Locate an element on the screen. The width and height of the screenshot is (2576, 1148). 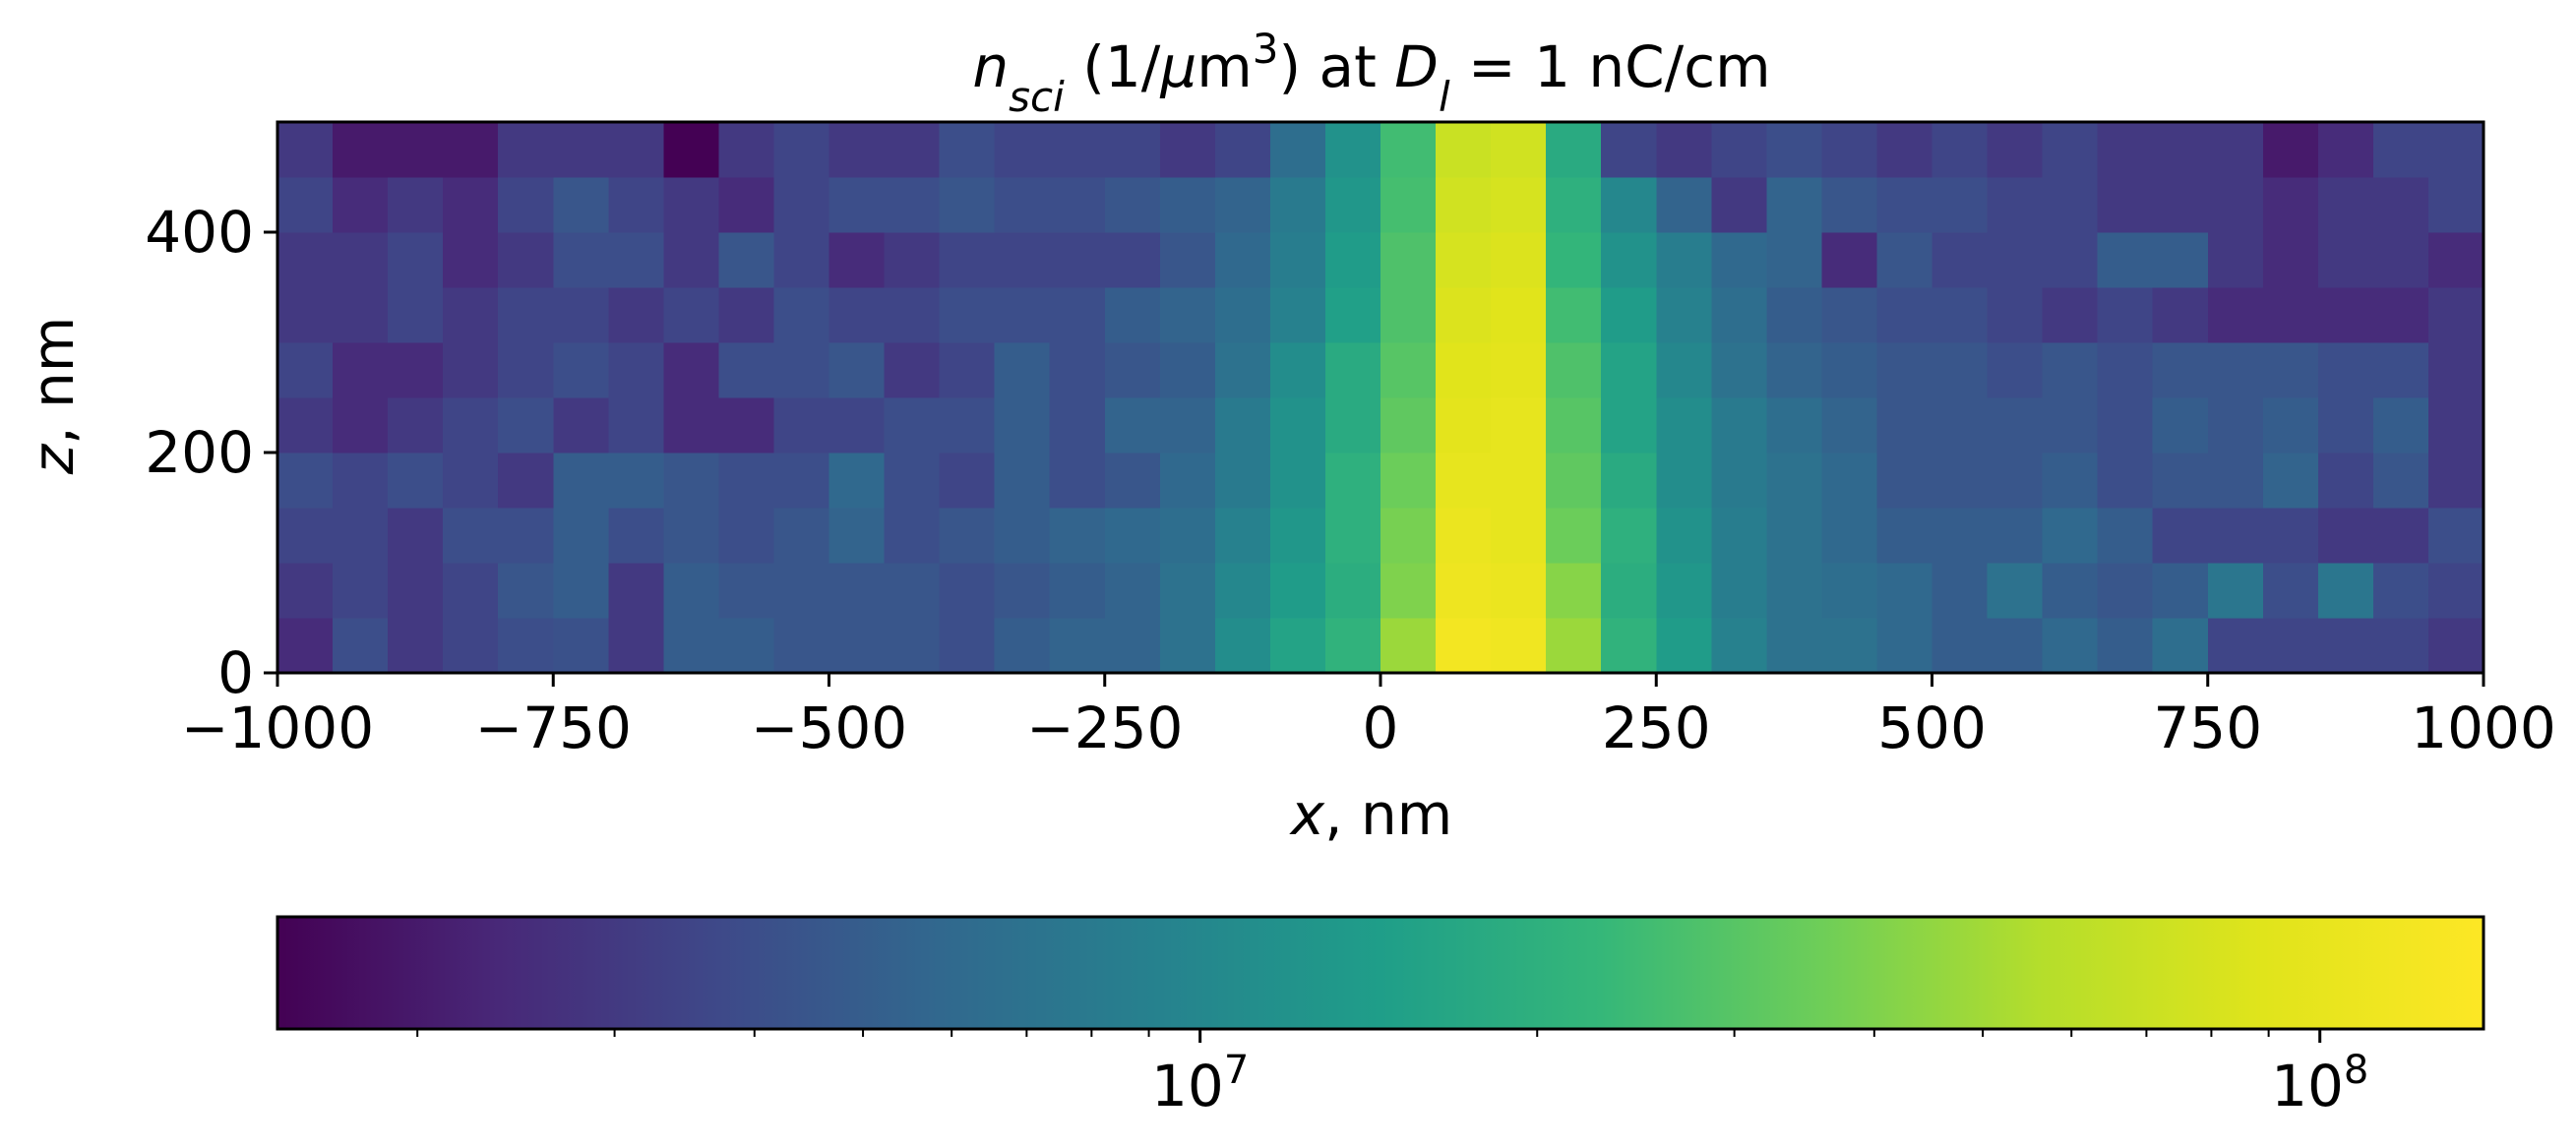
x-axis-ticks: −1000 −750 −500 −250 0 250 500 750 1000 is located at coordinates (1368, 717).